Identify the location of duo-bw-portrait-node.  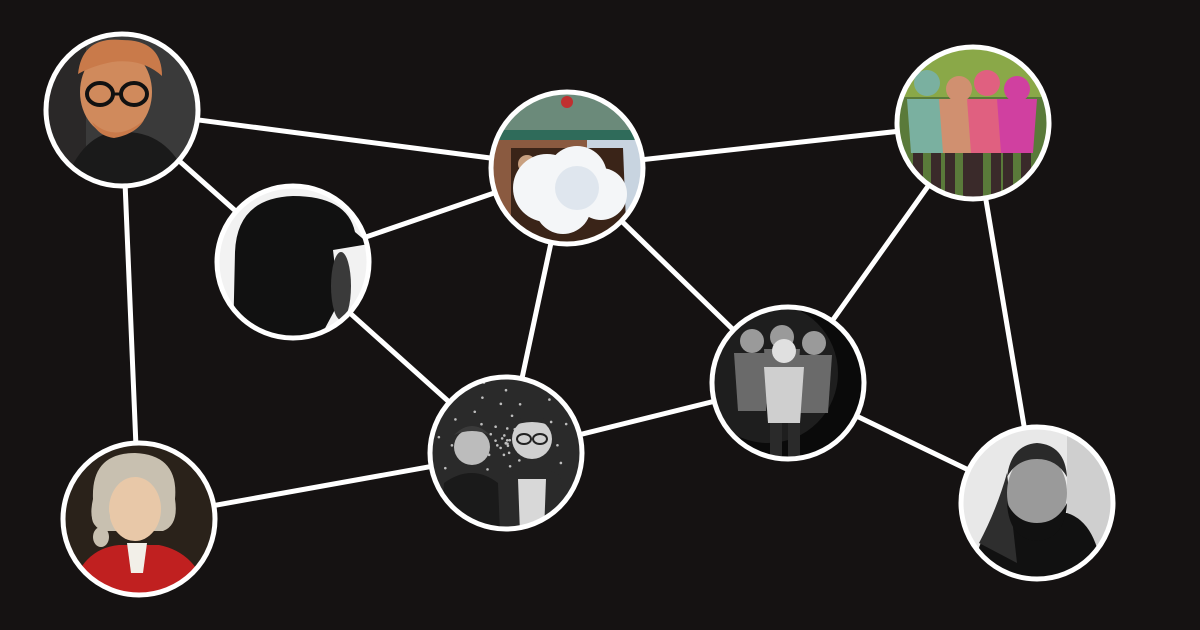
(506, 453).